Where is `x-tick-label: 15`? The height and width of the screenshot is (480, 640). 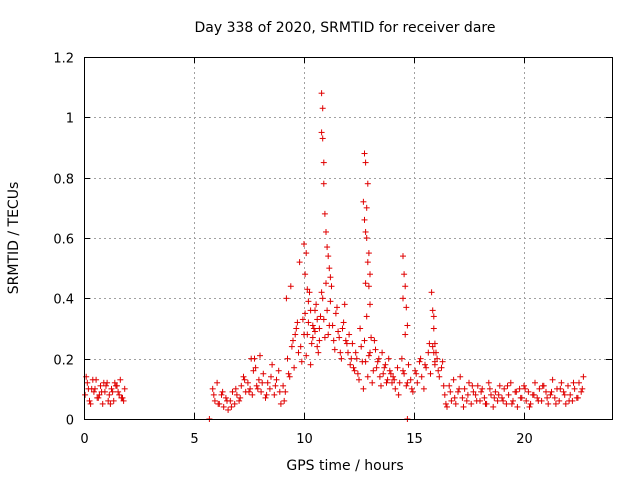 x-tick-label: 15 is located at coordinates (414, 439).